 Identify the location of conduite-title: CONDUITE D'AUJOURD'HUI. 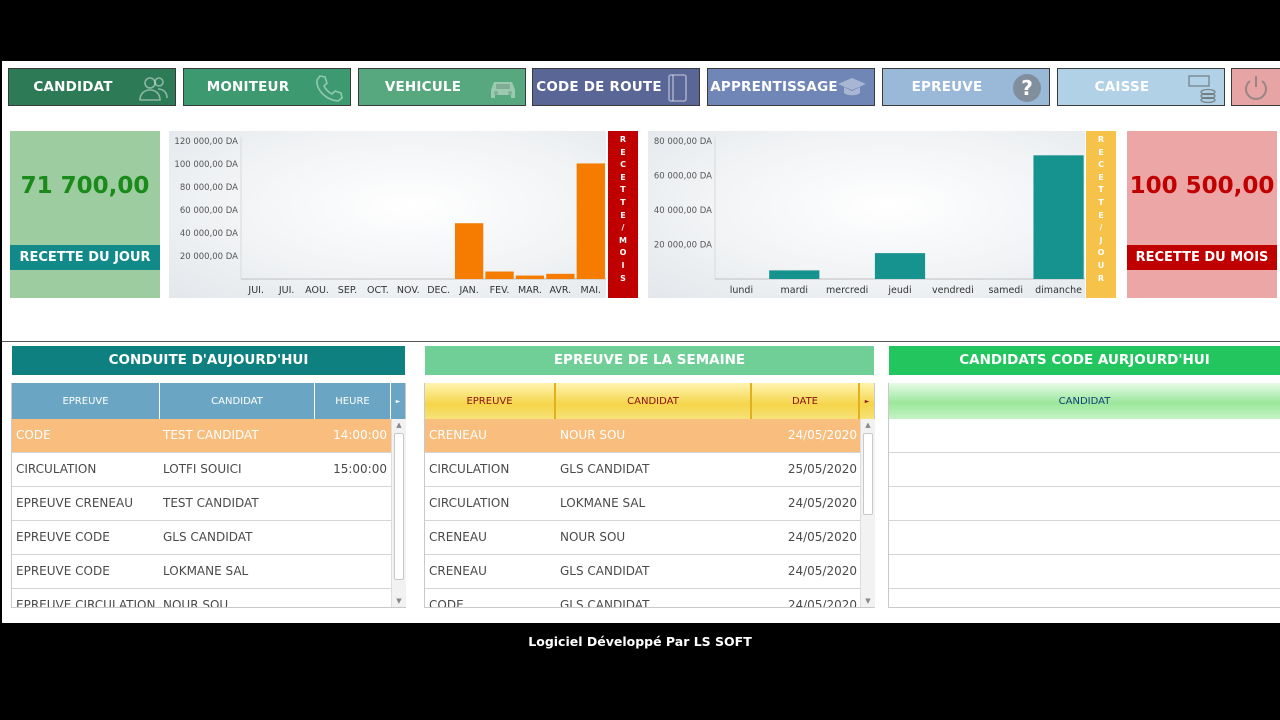
(208, 360).